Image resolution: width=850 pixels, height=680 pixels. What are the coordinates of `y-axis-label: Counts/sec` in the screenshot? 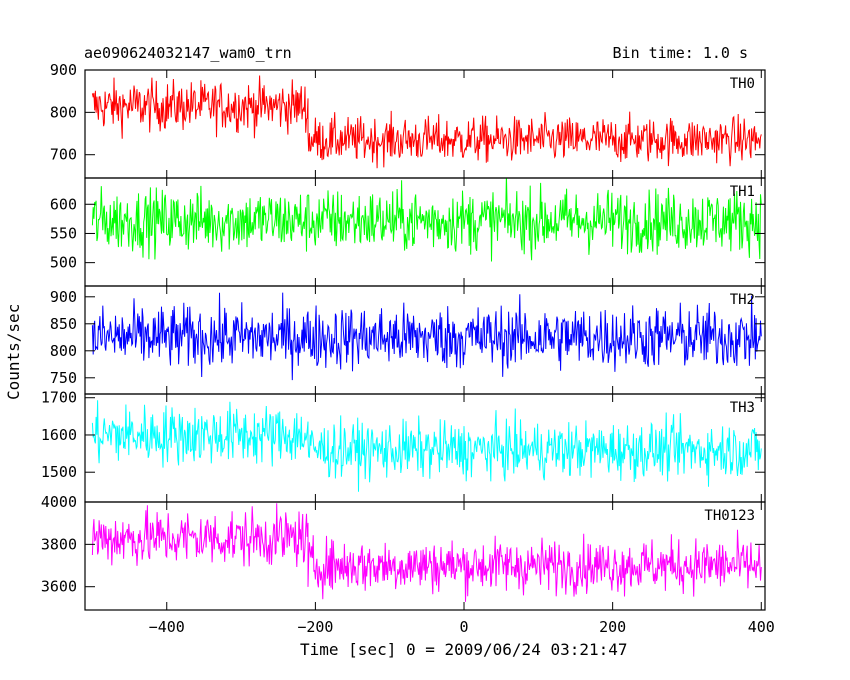 It's located at (13, 352).